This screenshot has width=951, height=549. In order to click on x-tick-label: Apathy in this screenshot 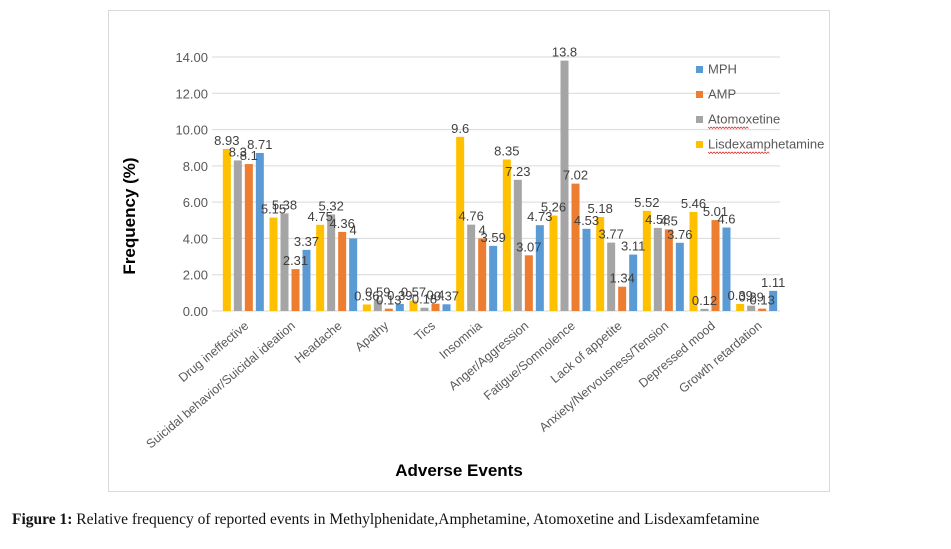, I will do `click(371, 336)`.